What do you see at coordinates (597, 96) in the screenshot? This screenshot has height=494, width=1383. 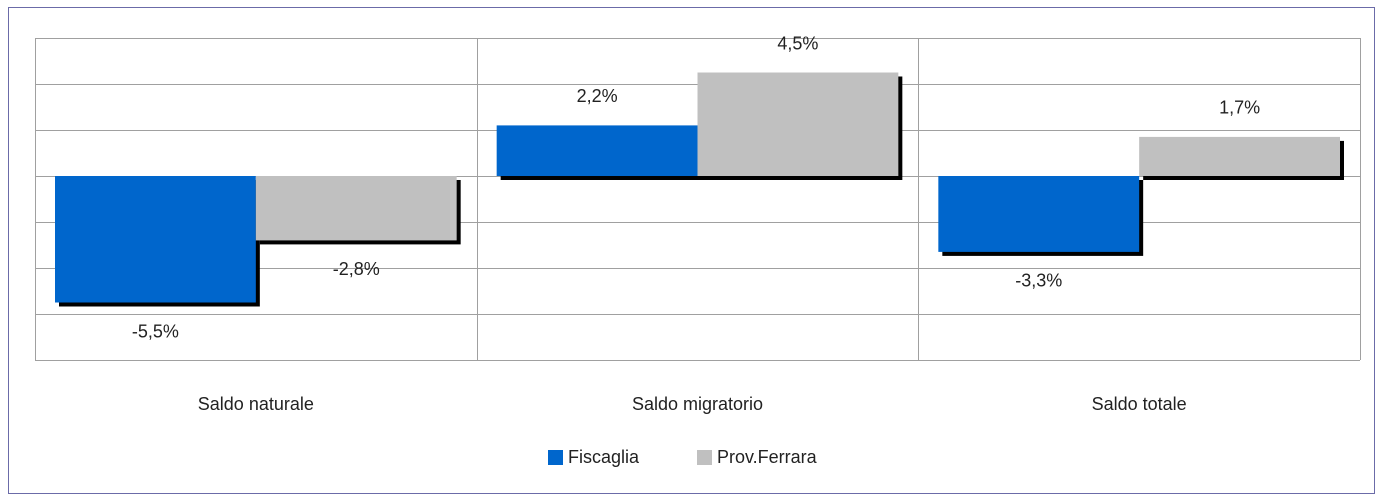 I see `data-label: 2,2%` at bounding box center [597, 96].